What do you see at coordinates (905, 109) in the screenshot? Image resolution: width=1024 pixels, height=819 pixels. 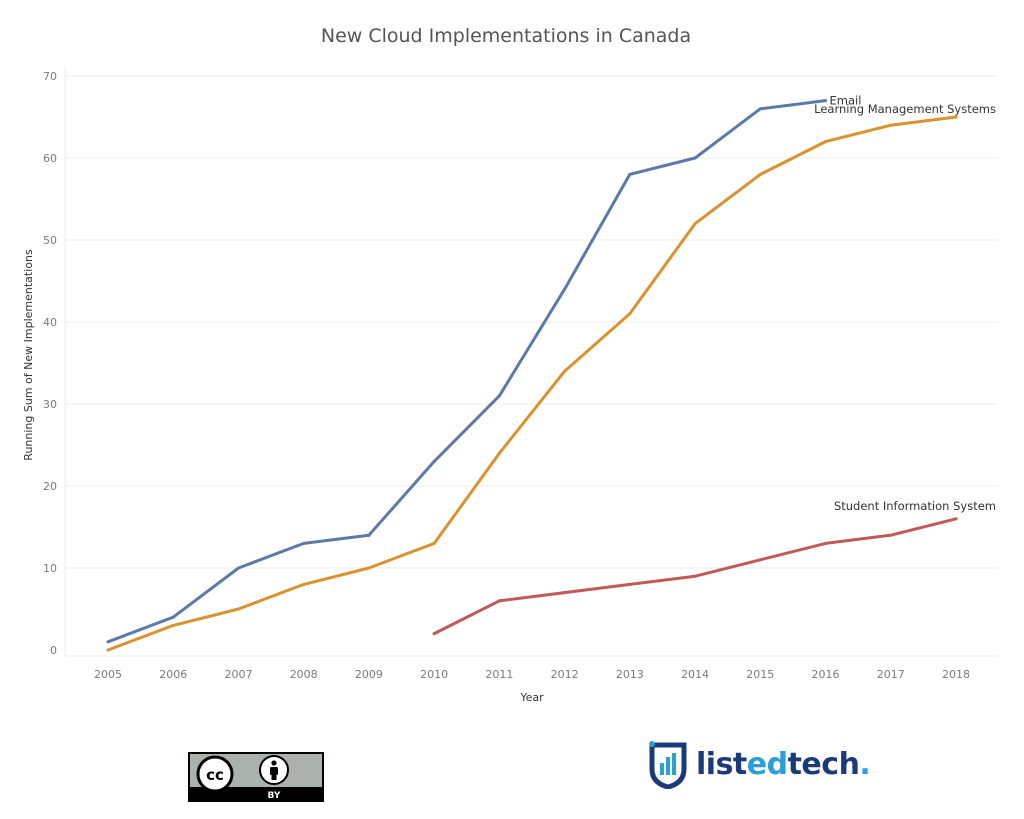 I see `series-label: Learning Management Systems` at bounding box center [905, 109].